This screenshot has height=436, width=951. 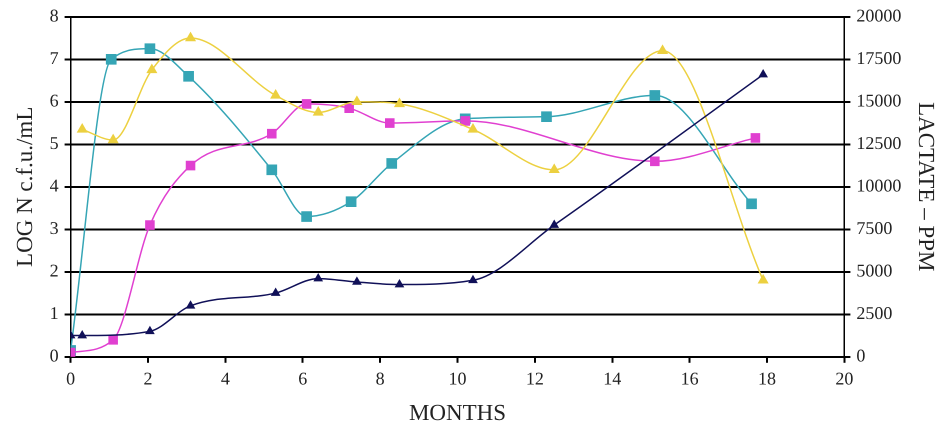 What do you see at coordinates (874, 313) in the screenshot?
I see `y2-tick-label: 2500` at bounding box center [874, 313].